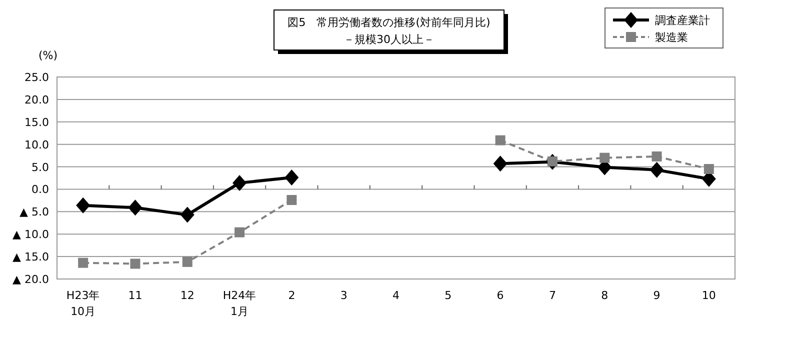 This screenshot has height=342, width=800. Describe the element at coordinates (48, 55) in the screenshot. I see `y-axis-title: (%)` at that location.